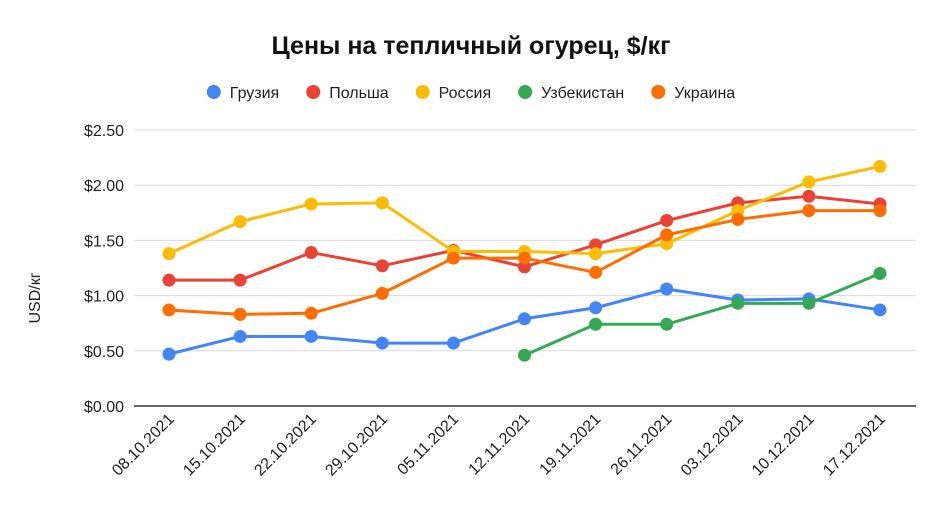 Image resolution: width=942 pixels, height=523 pixels. I want to click on legend-item: Узбекистан, so click(571, 93).